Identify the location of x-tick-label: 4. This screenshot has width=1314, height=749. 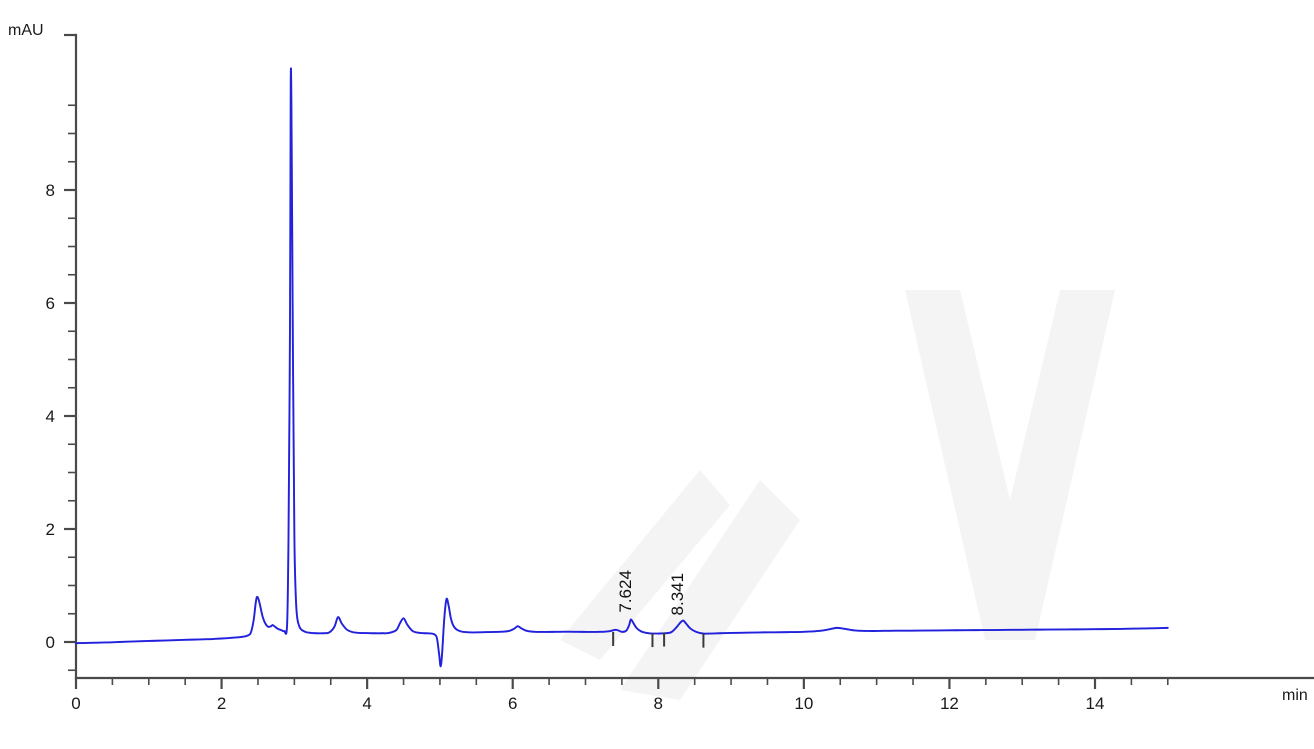
(366, 703).